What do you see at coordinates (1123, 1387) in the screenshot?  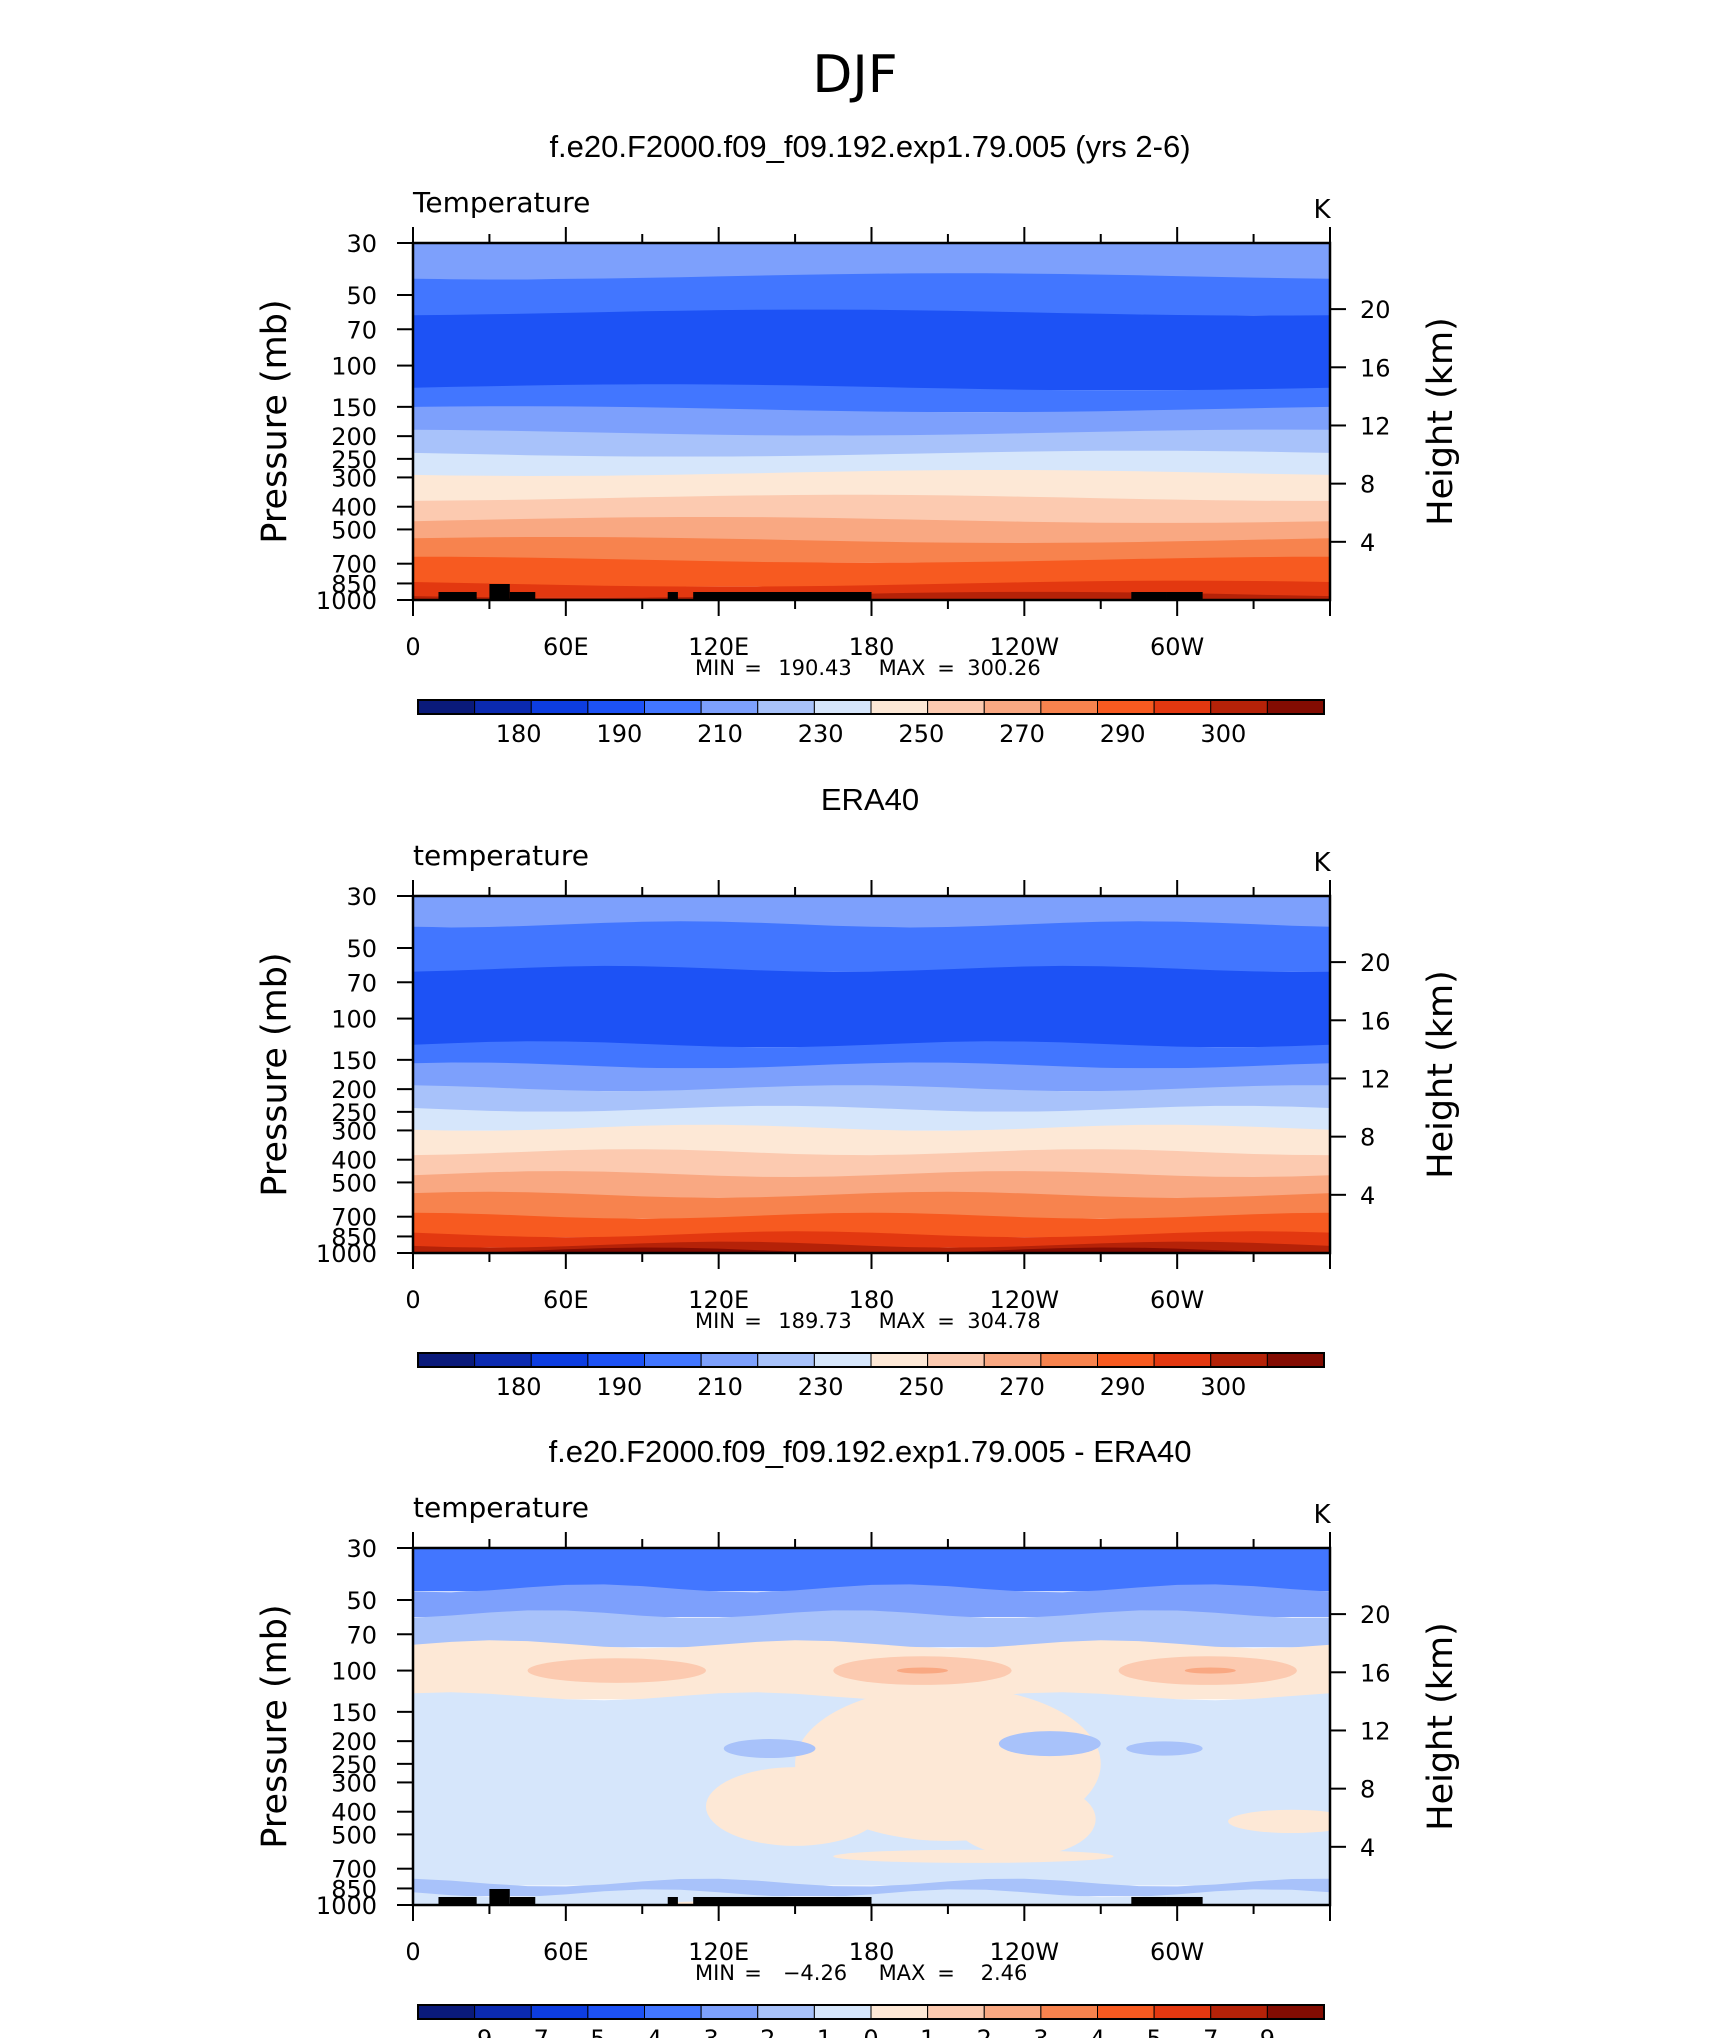 I see `colorbar-label: 290` at bounding box center [1123, 1387].